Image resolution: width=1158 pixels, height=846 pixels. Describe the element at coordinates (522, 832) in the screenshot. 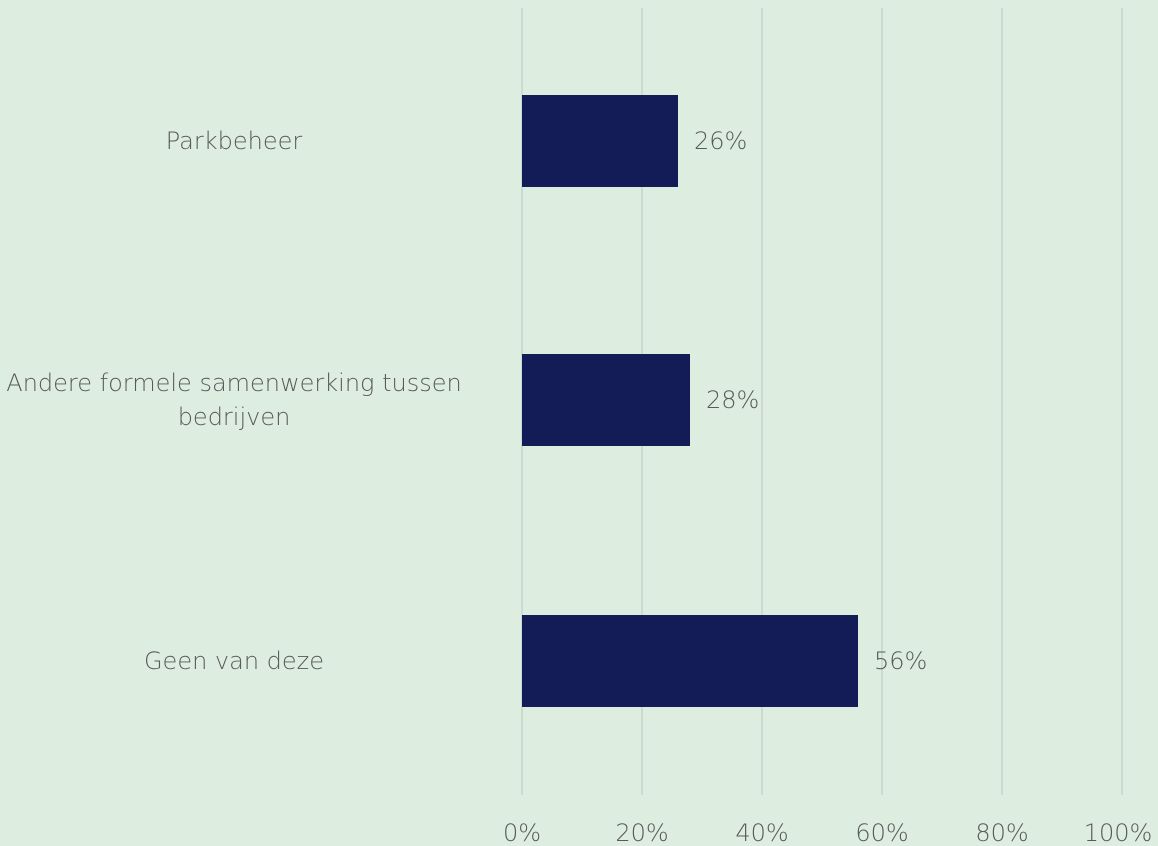

I see `x-tick-label-0: 0%` at that location.